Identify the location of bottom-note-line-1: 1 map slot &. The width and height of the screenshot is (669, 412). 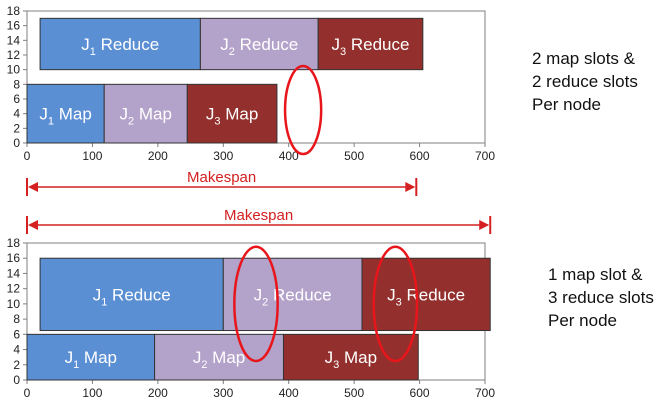
(595, 274).